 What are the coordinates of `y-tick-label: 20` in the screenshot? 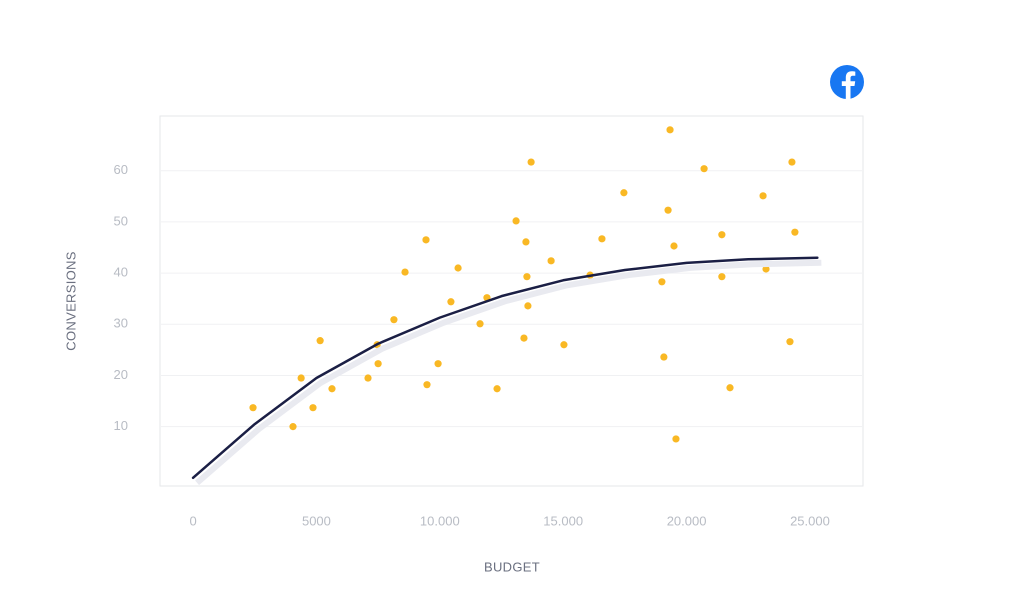 It's located at (121, 374).